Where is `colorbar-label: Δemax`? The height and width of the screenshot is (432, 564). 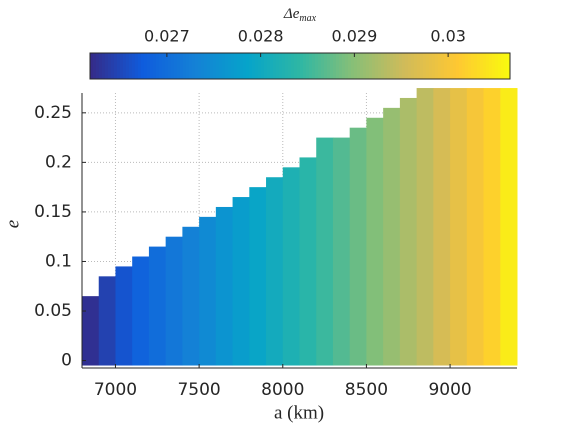
colorbar-label: Δemax is located at coordinates (300, 15).